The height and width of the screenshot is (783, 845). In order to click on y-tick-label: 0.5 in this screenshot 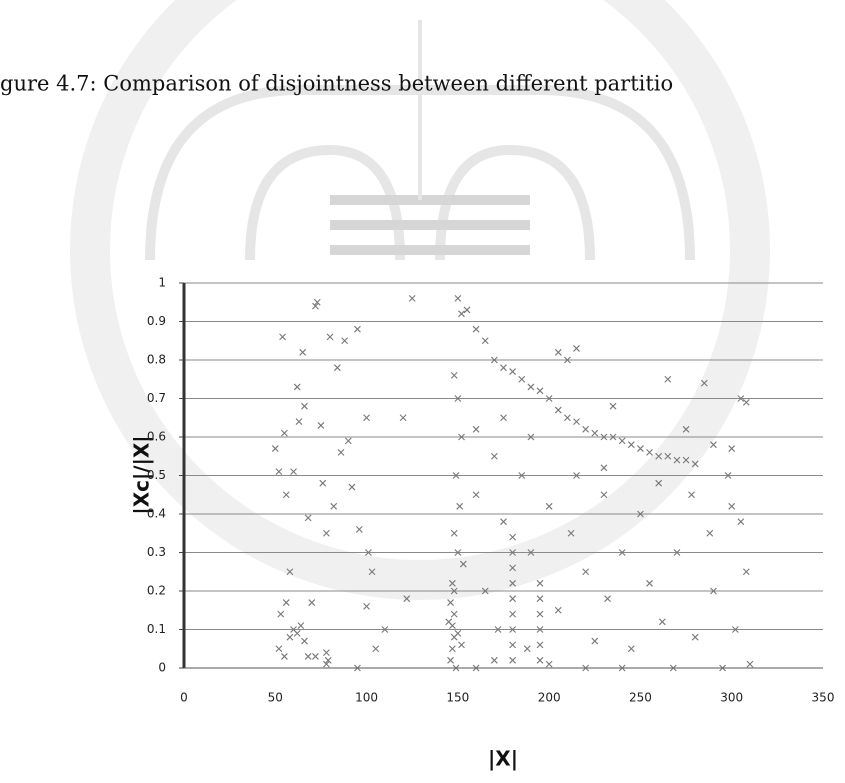, I will do `click(156, 475)`.